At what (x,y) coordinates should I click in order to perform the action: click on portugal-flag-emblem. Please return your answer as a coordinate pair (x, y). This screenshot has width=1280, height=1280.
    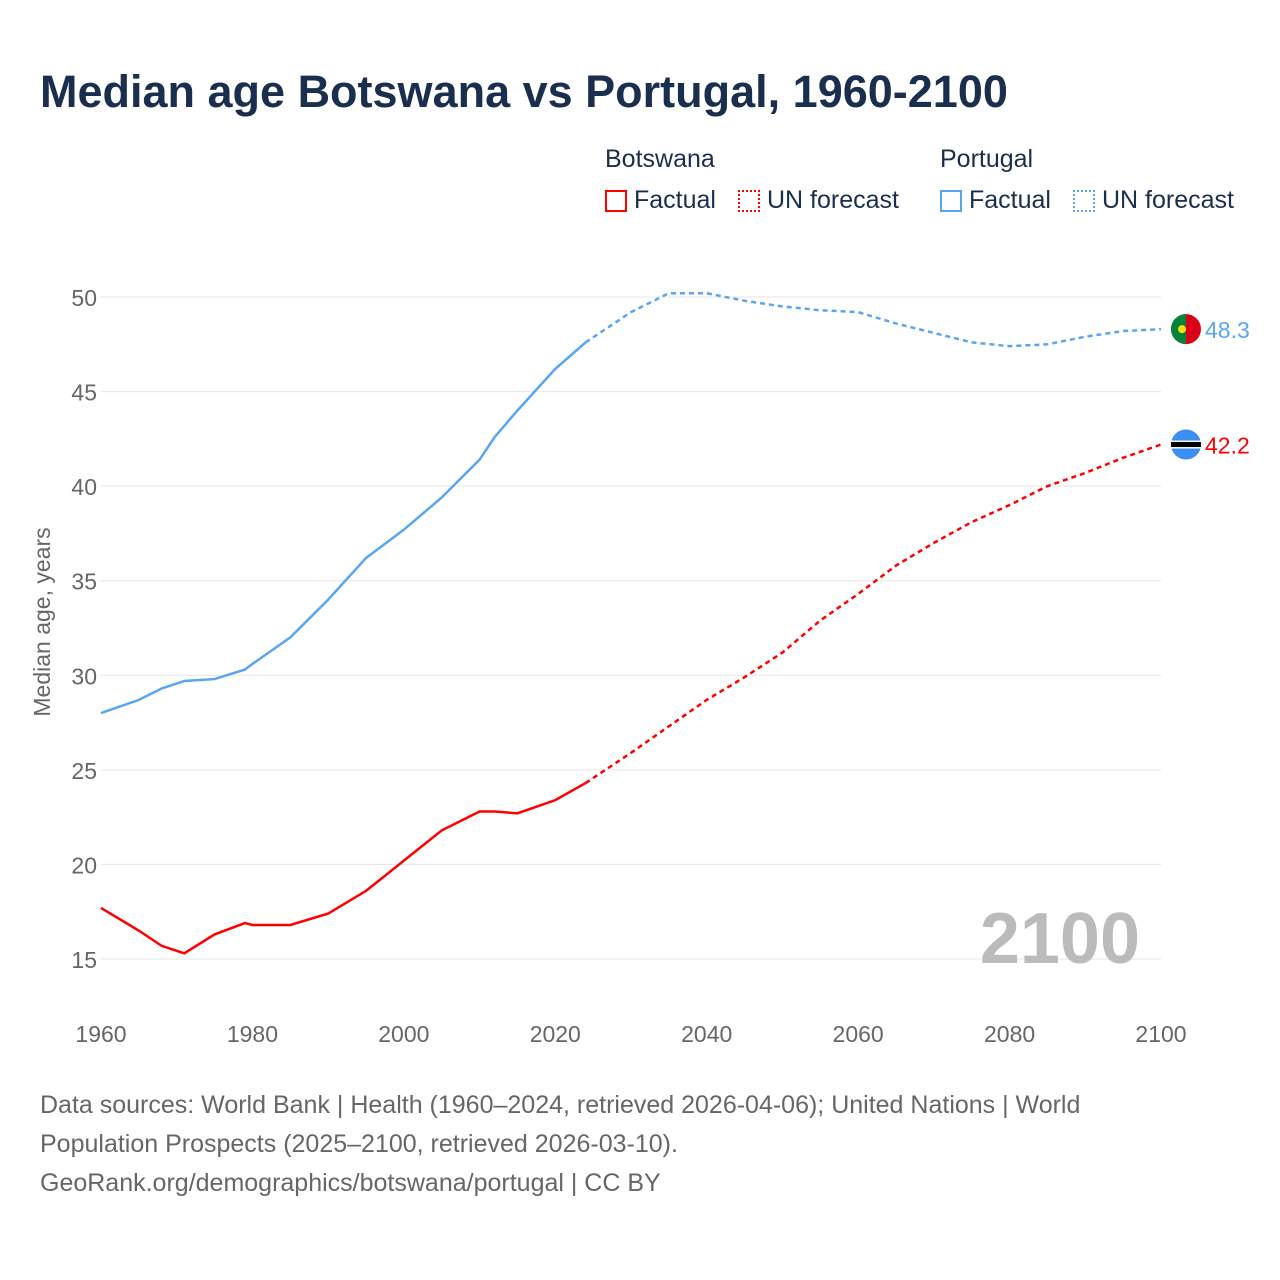
    Looking at the image, I should click on (1182, 329).